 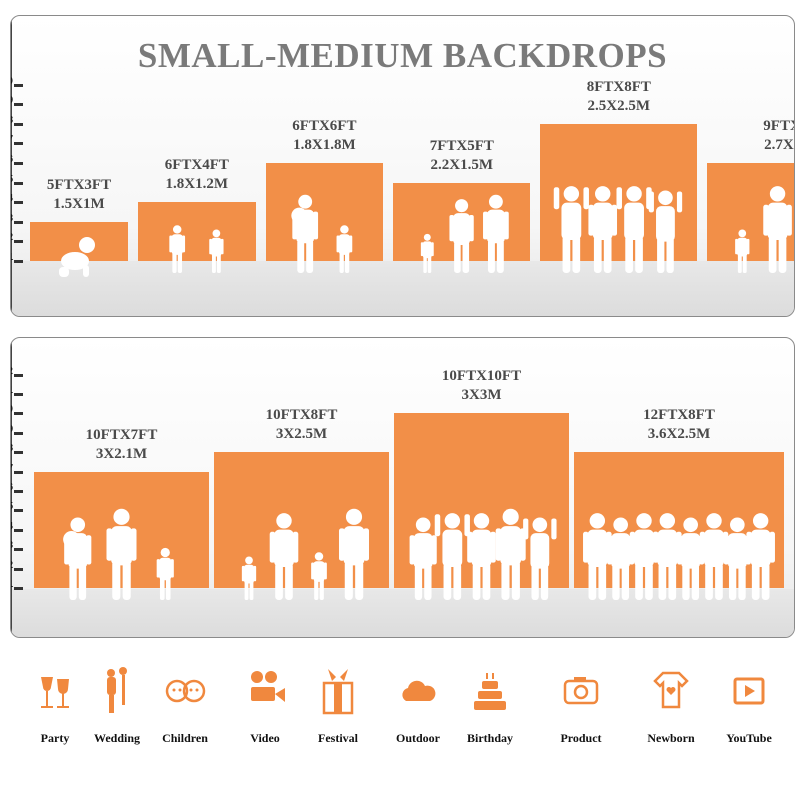 What do you see at coordinates (462, 164) in the screenshot?
I see `size-meters: 2.2X1.5M` at bounding box center [462, 164].